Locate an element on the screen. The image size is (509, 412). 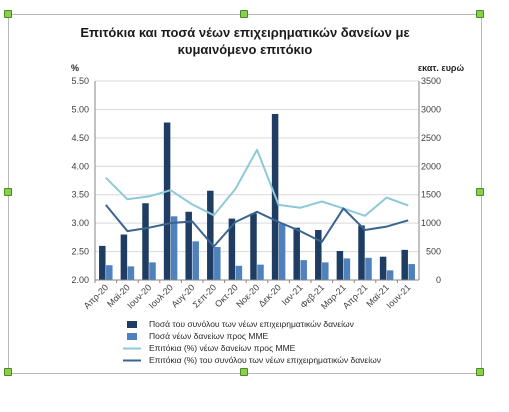
x-tick-label: Νοε-20 is located at coordinates (247, 295).